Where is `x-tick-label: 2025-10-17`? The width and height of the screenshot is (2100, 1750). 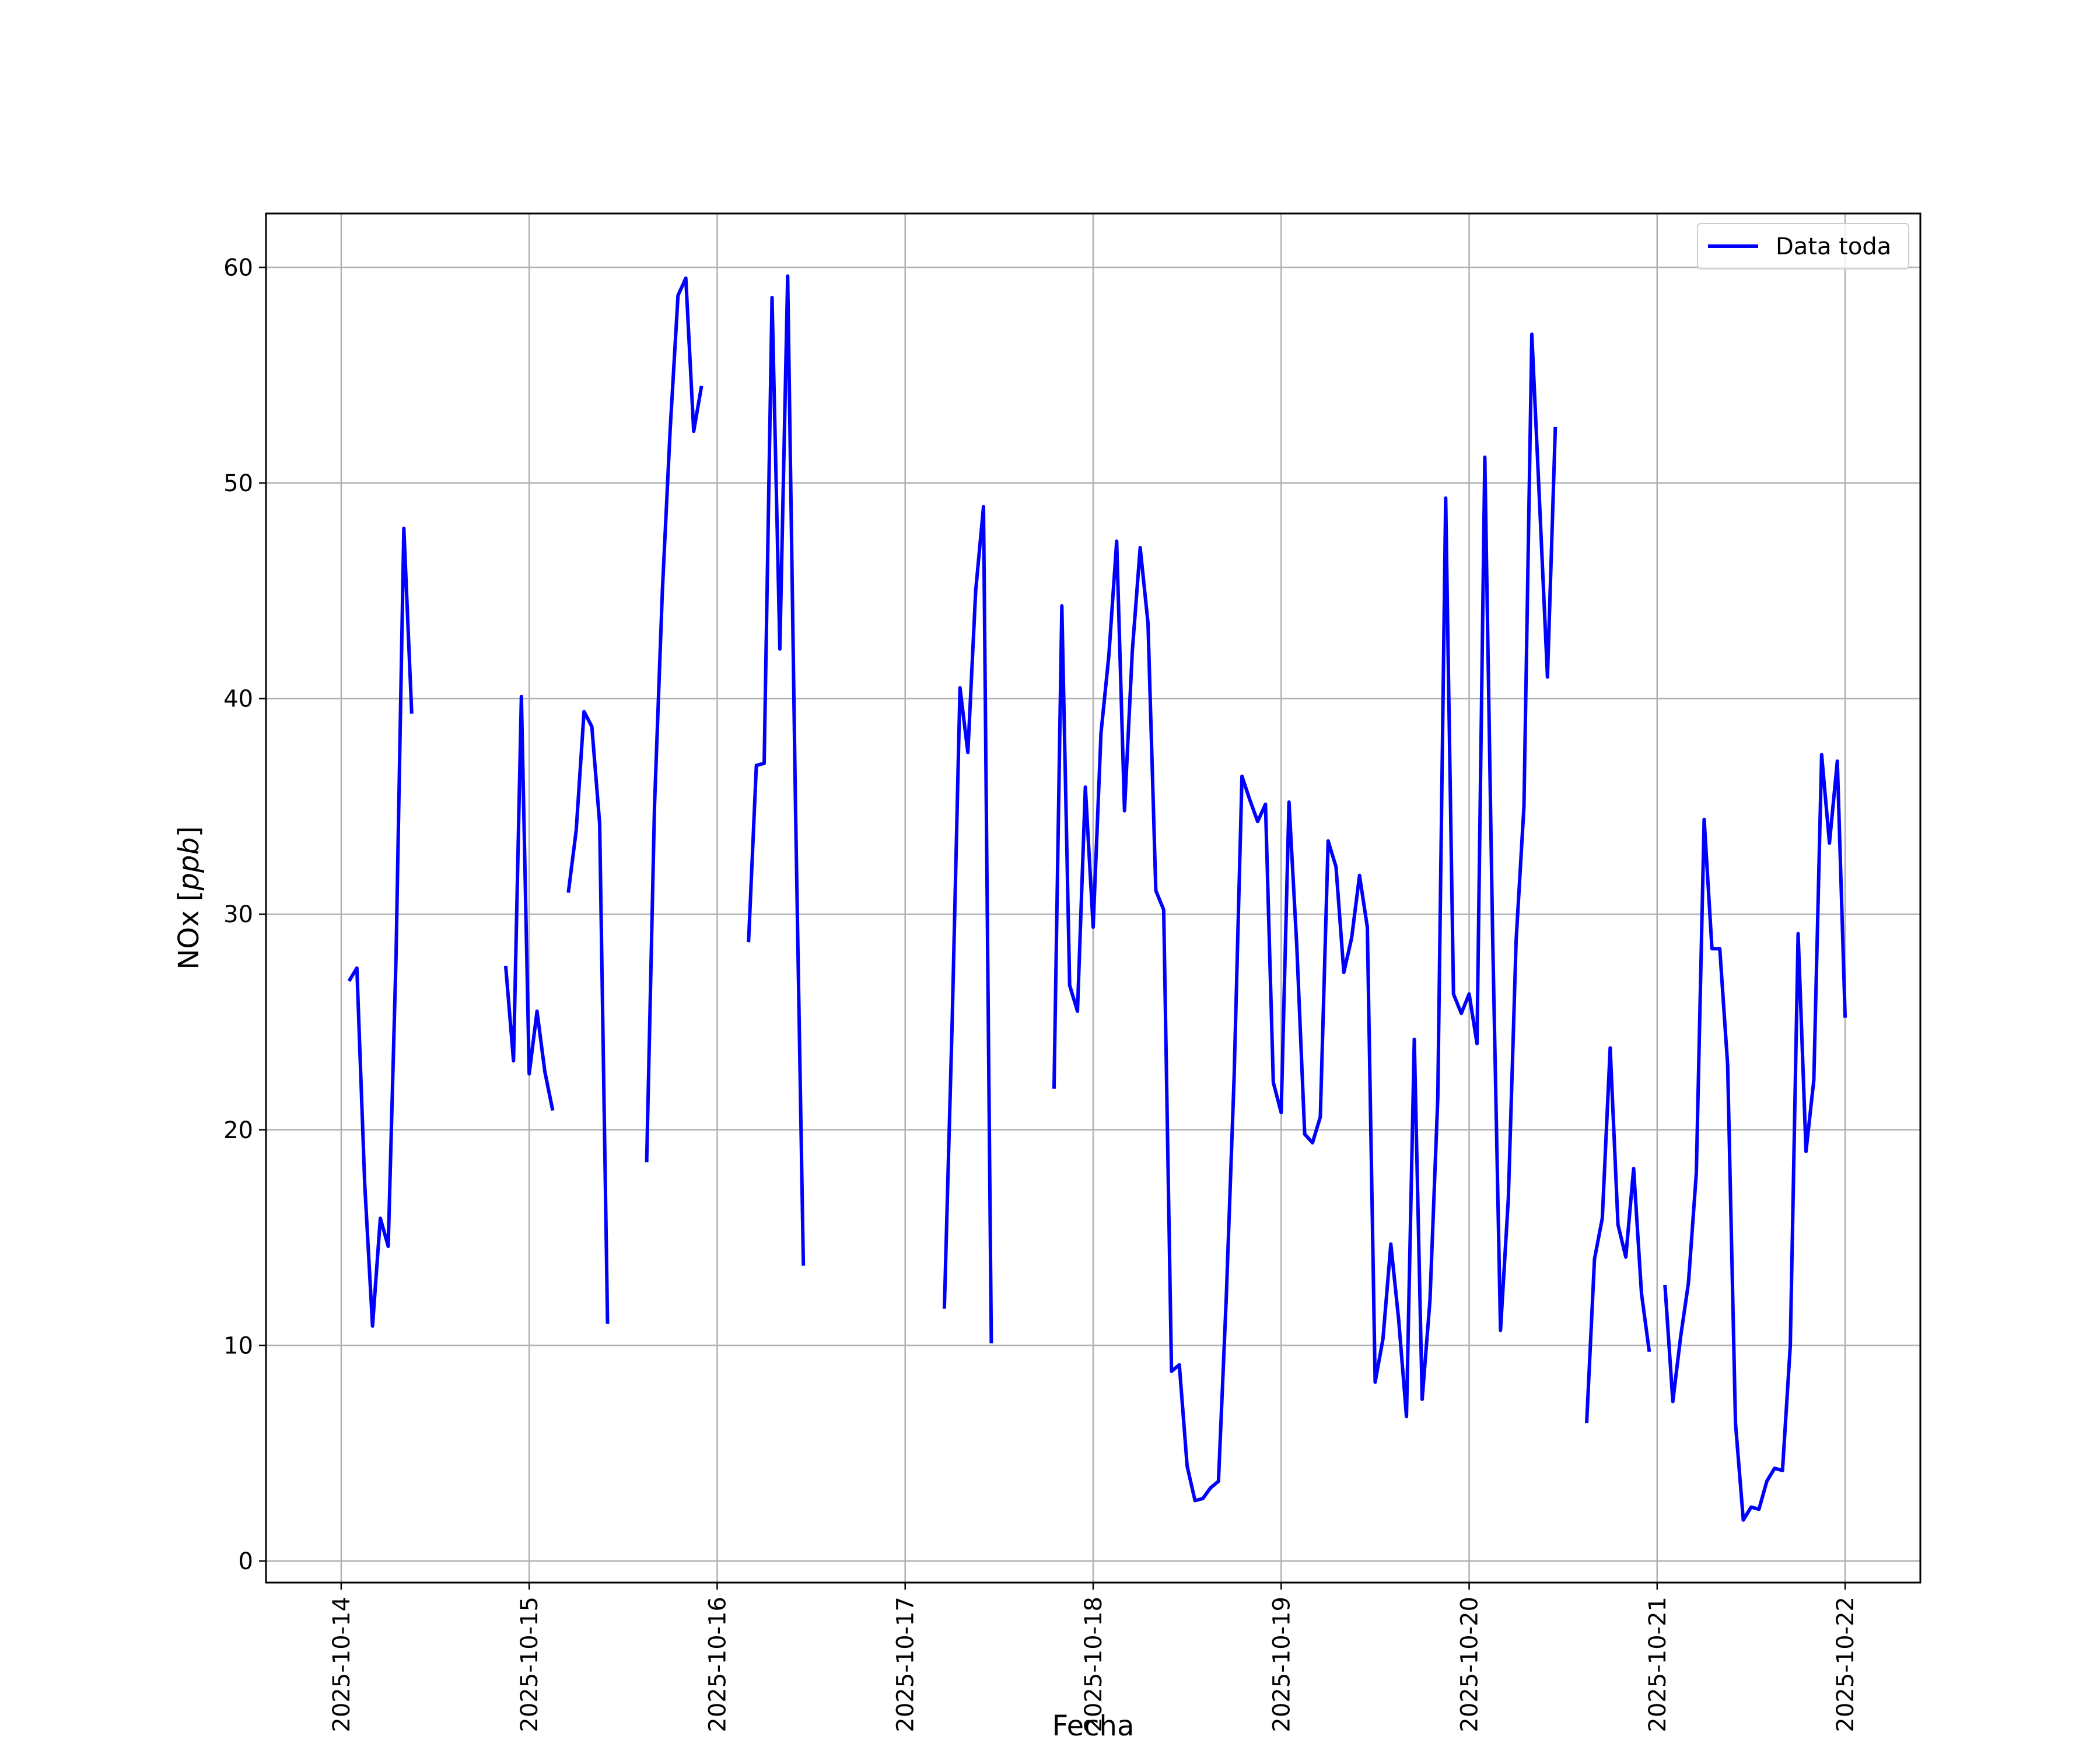 x-tick-label: 2025-10-17 is located at coordinates (905, 1664).